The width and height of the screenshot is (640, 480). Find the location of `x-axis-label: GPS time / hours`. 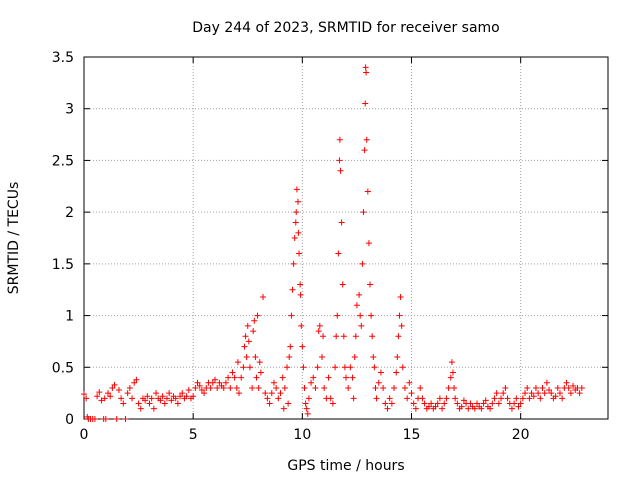

x-axis-label: GPS time / hours is located at coordinates (345, 466).